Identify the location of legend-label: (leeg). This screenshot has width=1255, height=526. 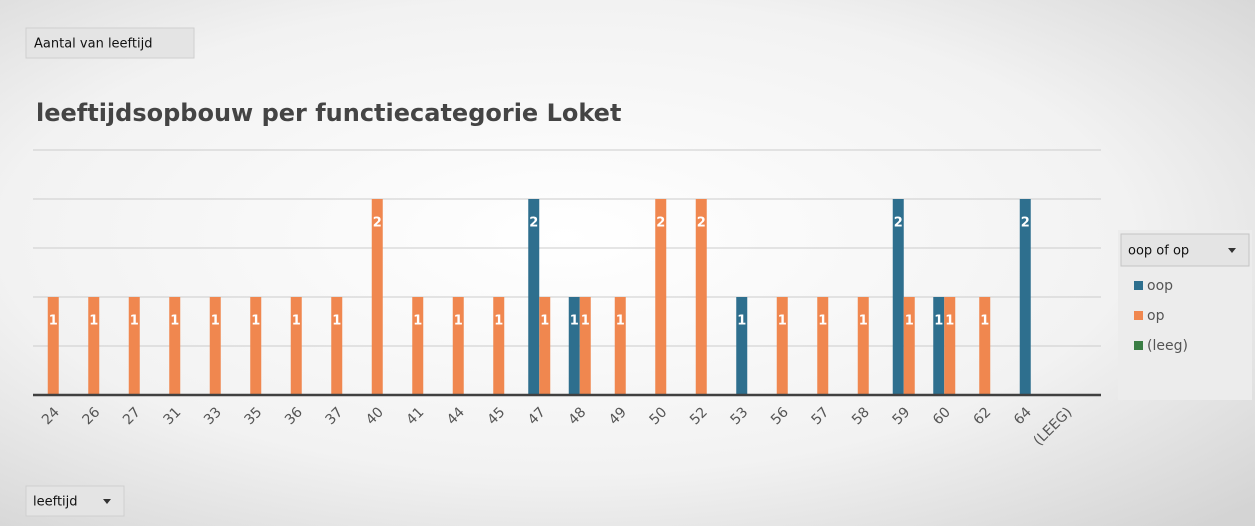
(1167, 346).